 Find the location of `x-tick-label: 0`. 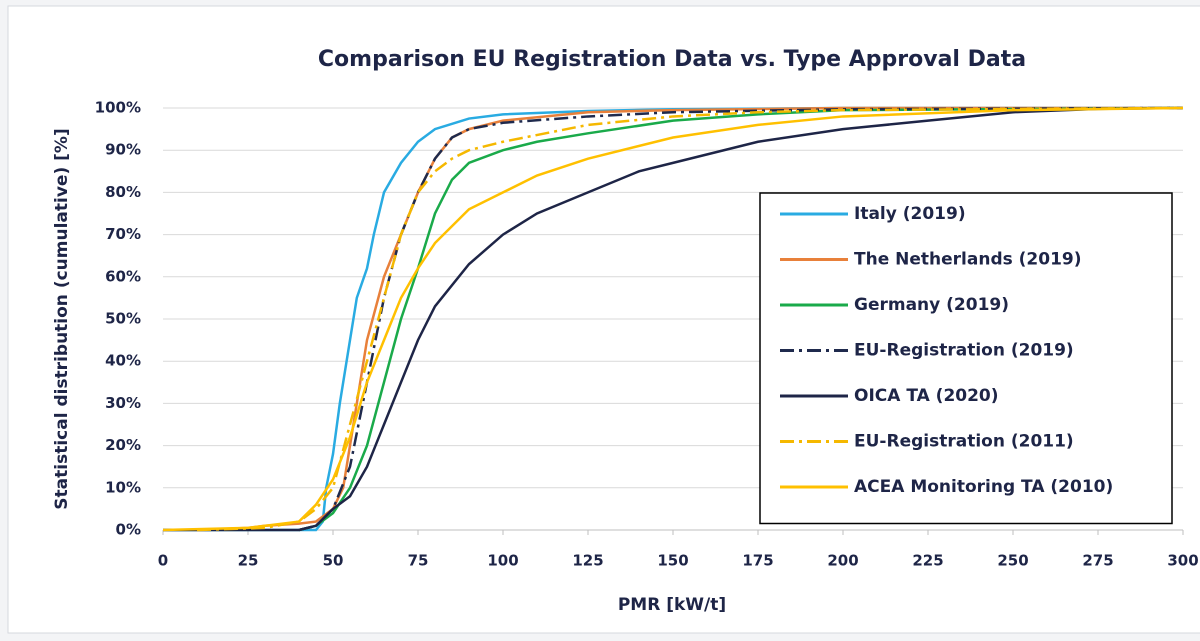

x-tick-label: 0 is located at coordinates (163, 561).